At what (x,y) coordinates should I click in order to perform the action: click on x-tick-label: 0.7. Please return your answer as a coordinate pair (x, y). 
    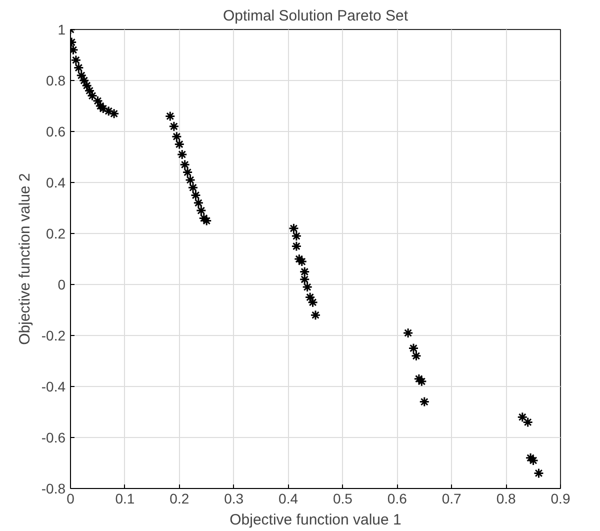
    Looking at the image, I should click on (452, 498).